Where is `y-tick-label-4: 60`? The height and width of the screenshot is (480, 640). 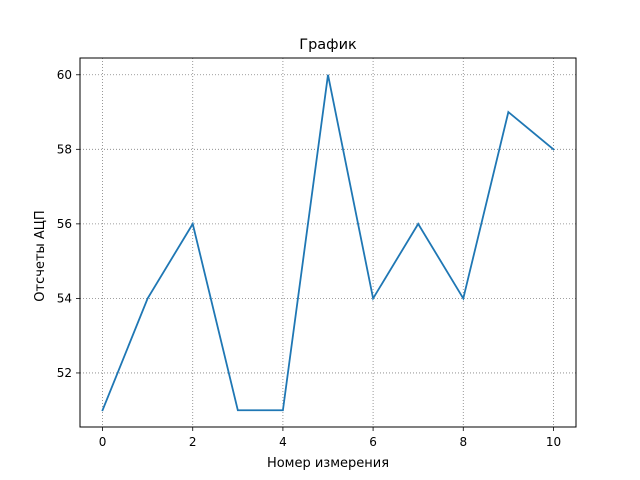 y-tick-label-4: 60 is located at coordinates (64, 75).